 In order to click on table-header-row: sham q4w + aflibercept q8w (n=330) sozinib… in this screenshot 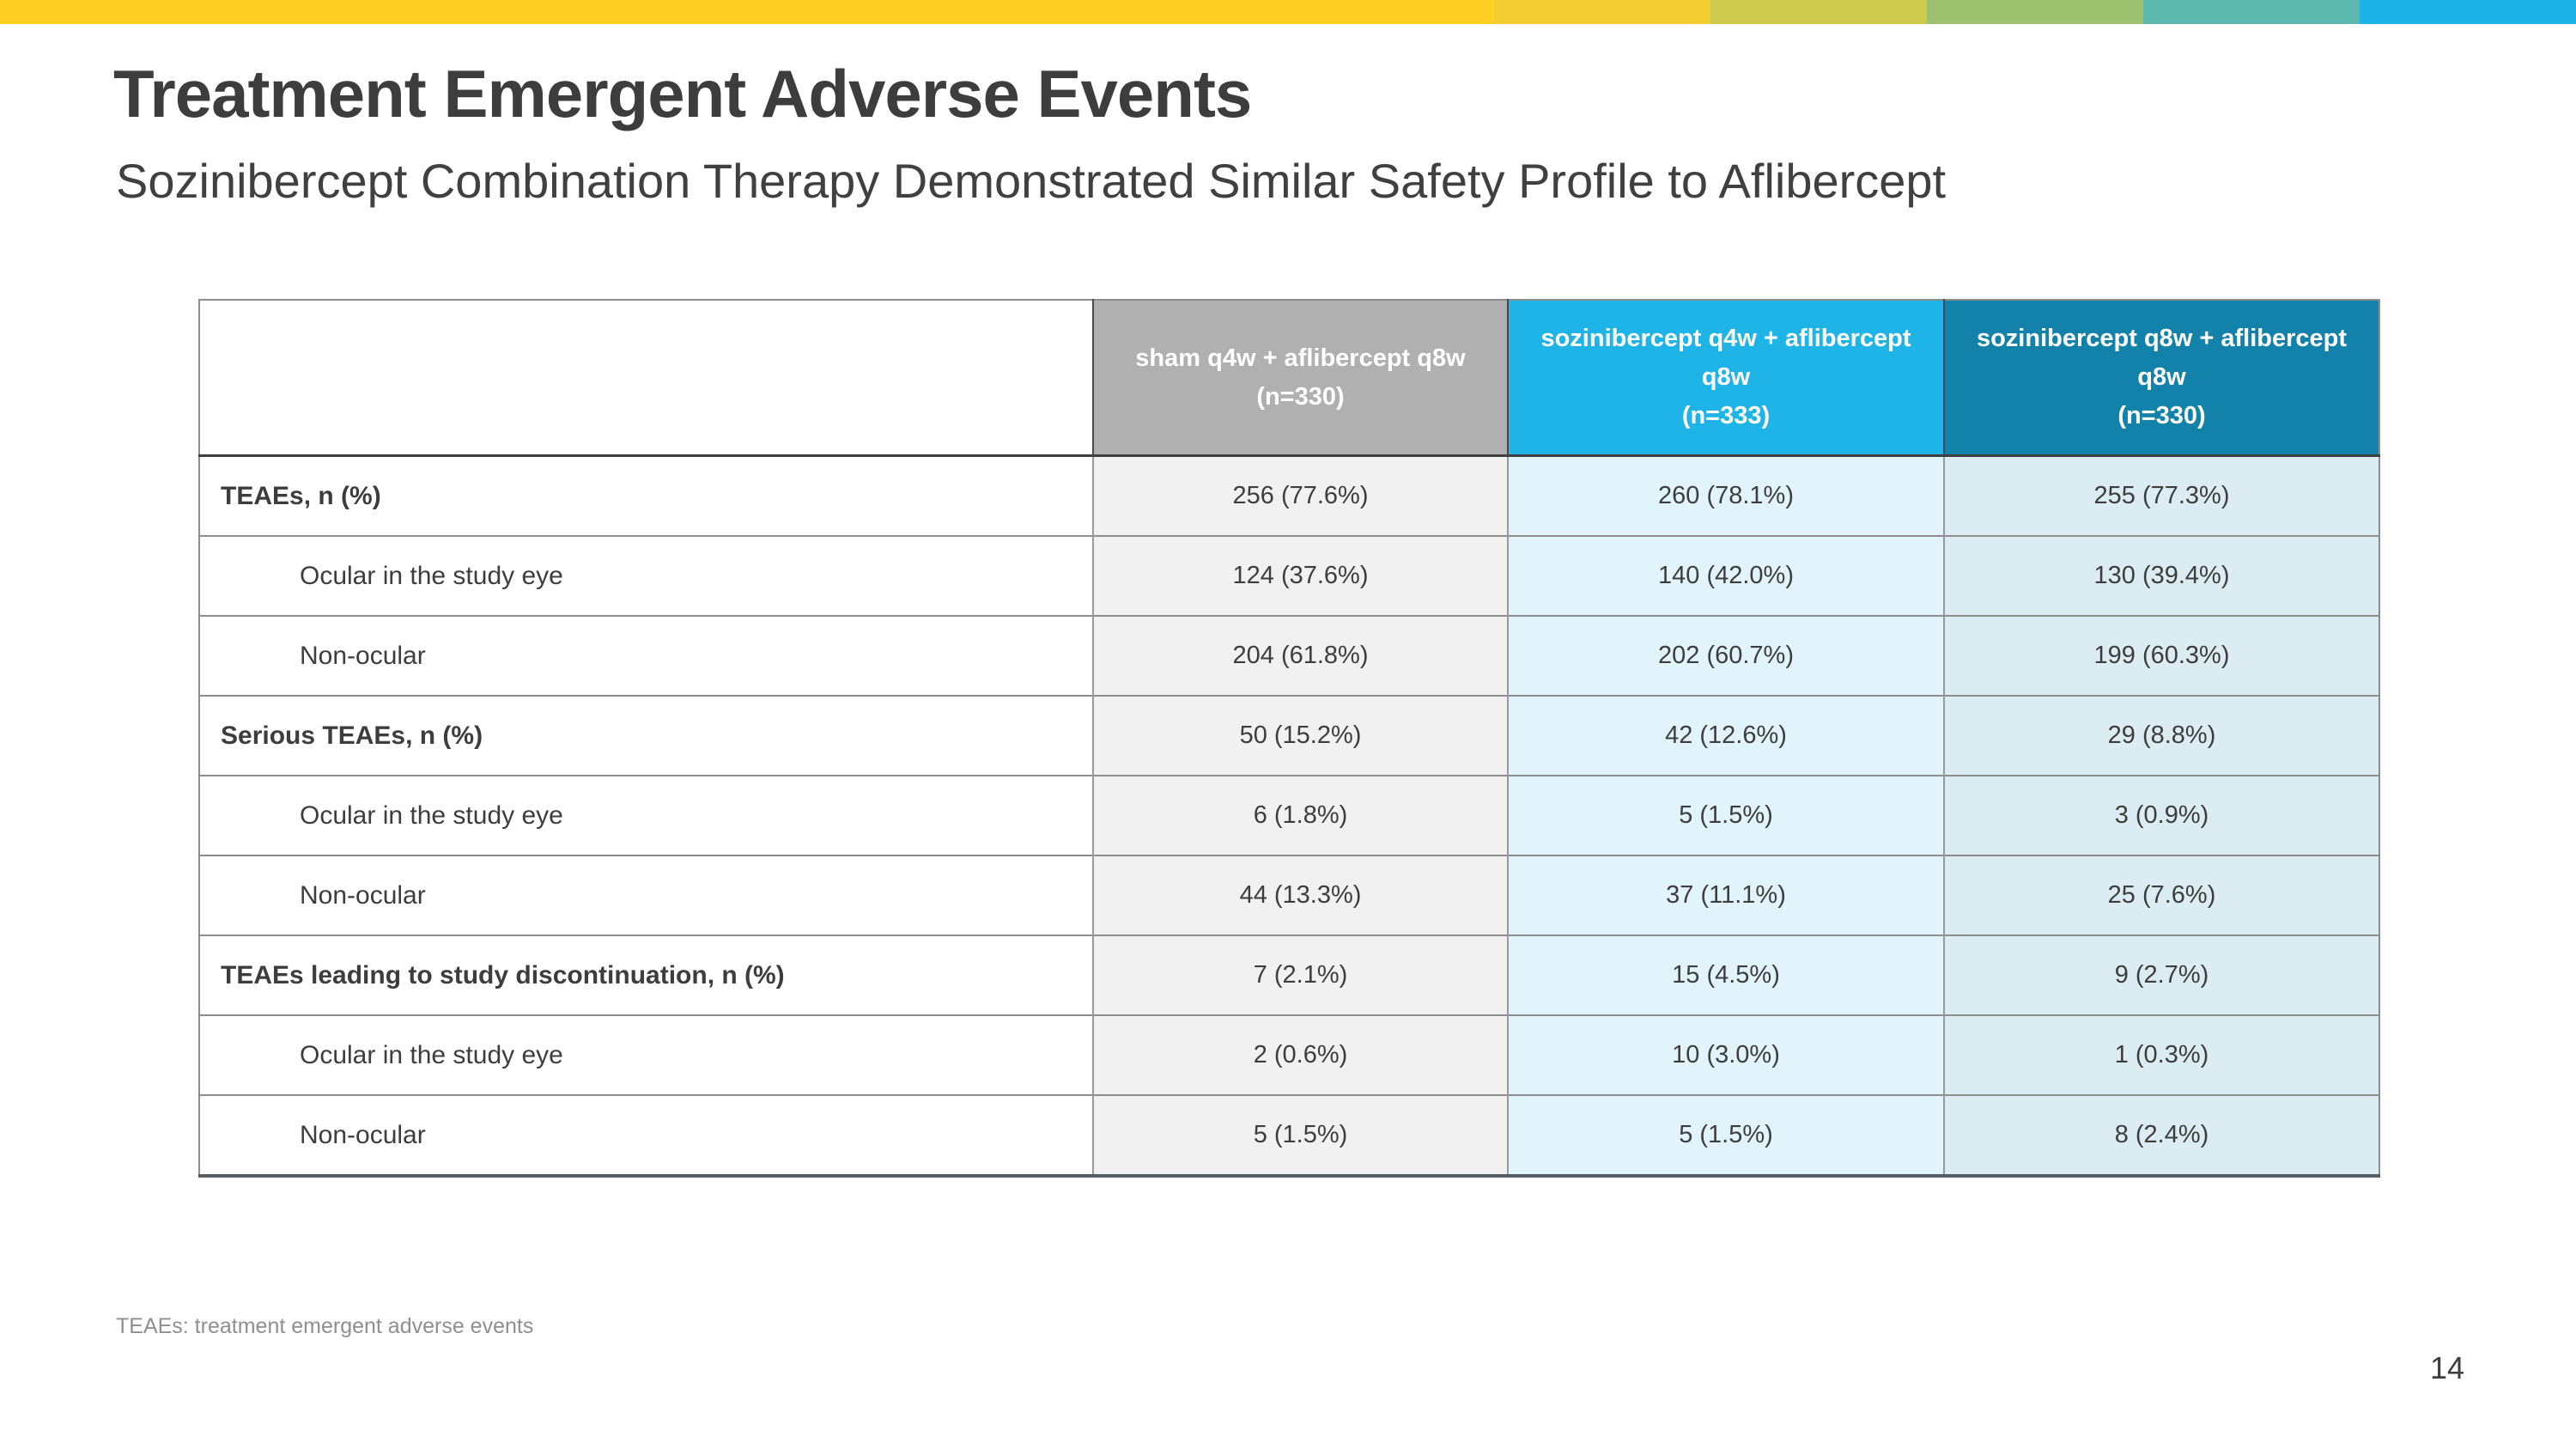, I will do `click(1289, 378)`.